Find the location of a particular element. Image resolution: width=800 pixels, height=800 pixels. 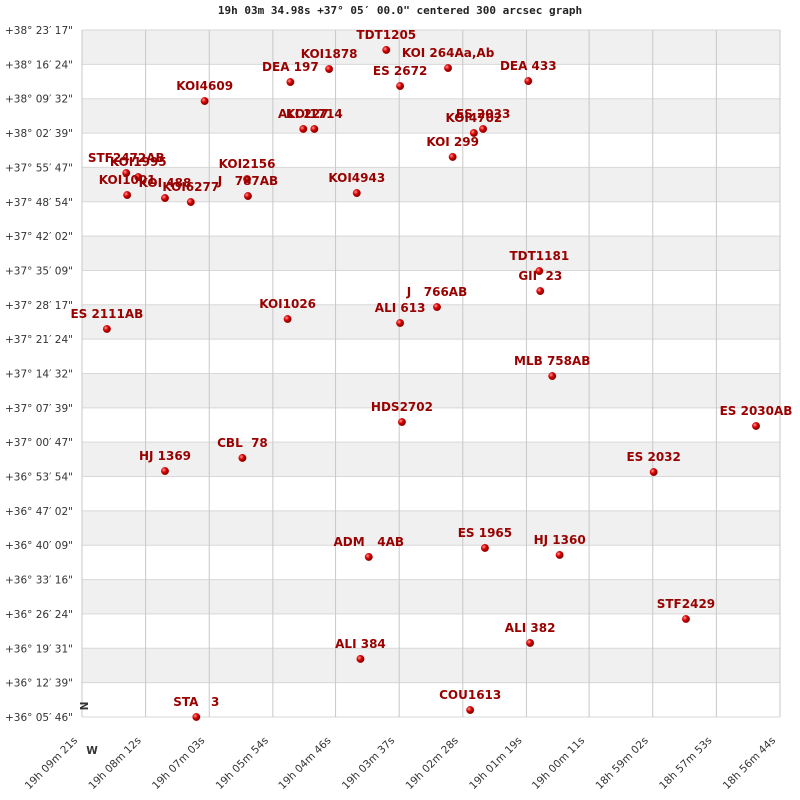

star-label: ADM 4AB is located at coordinates (369, 542).